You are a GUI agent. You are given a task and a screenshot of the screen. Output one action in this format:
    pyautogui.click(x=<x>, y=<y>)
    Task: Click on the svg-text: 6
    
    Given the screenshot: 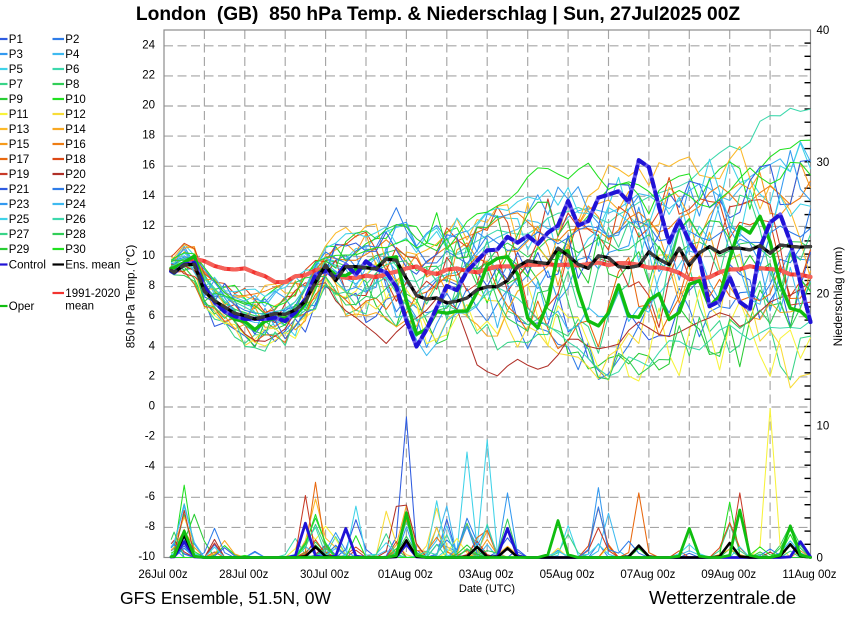 What is the action you would take?
    pyautogui.click(x=152, y=316)
    